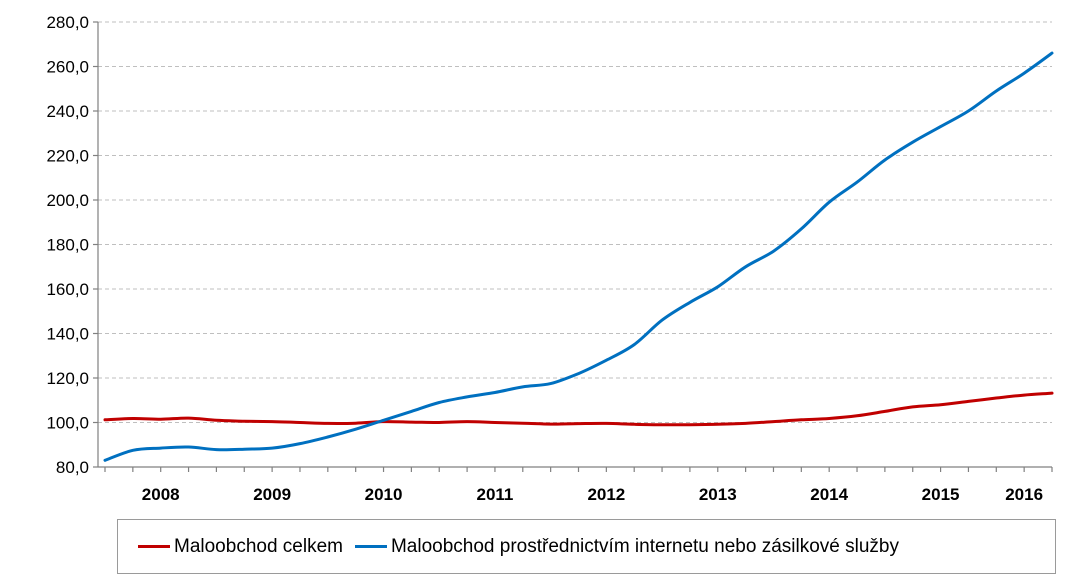 The width and height of the screenshot is (1086, 576). Describe the element at coordinates (370, 546) in the screenshot. I see `legend-swatch-internet` at that location.